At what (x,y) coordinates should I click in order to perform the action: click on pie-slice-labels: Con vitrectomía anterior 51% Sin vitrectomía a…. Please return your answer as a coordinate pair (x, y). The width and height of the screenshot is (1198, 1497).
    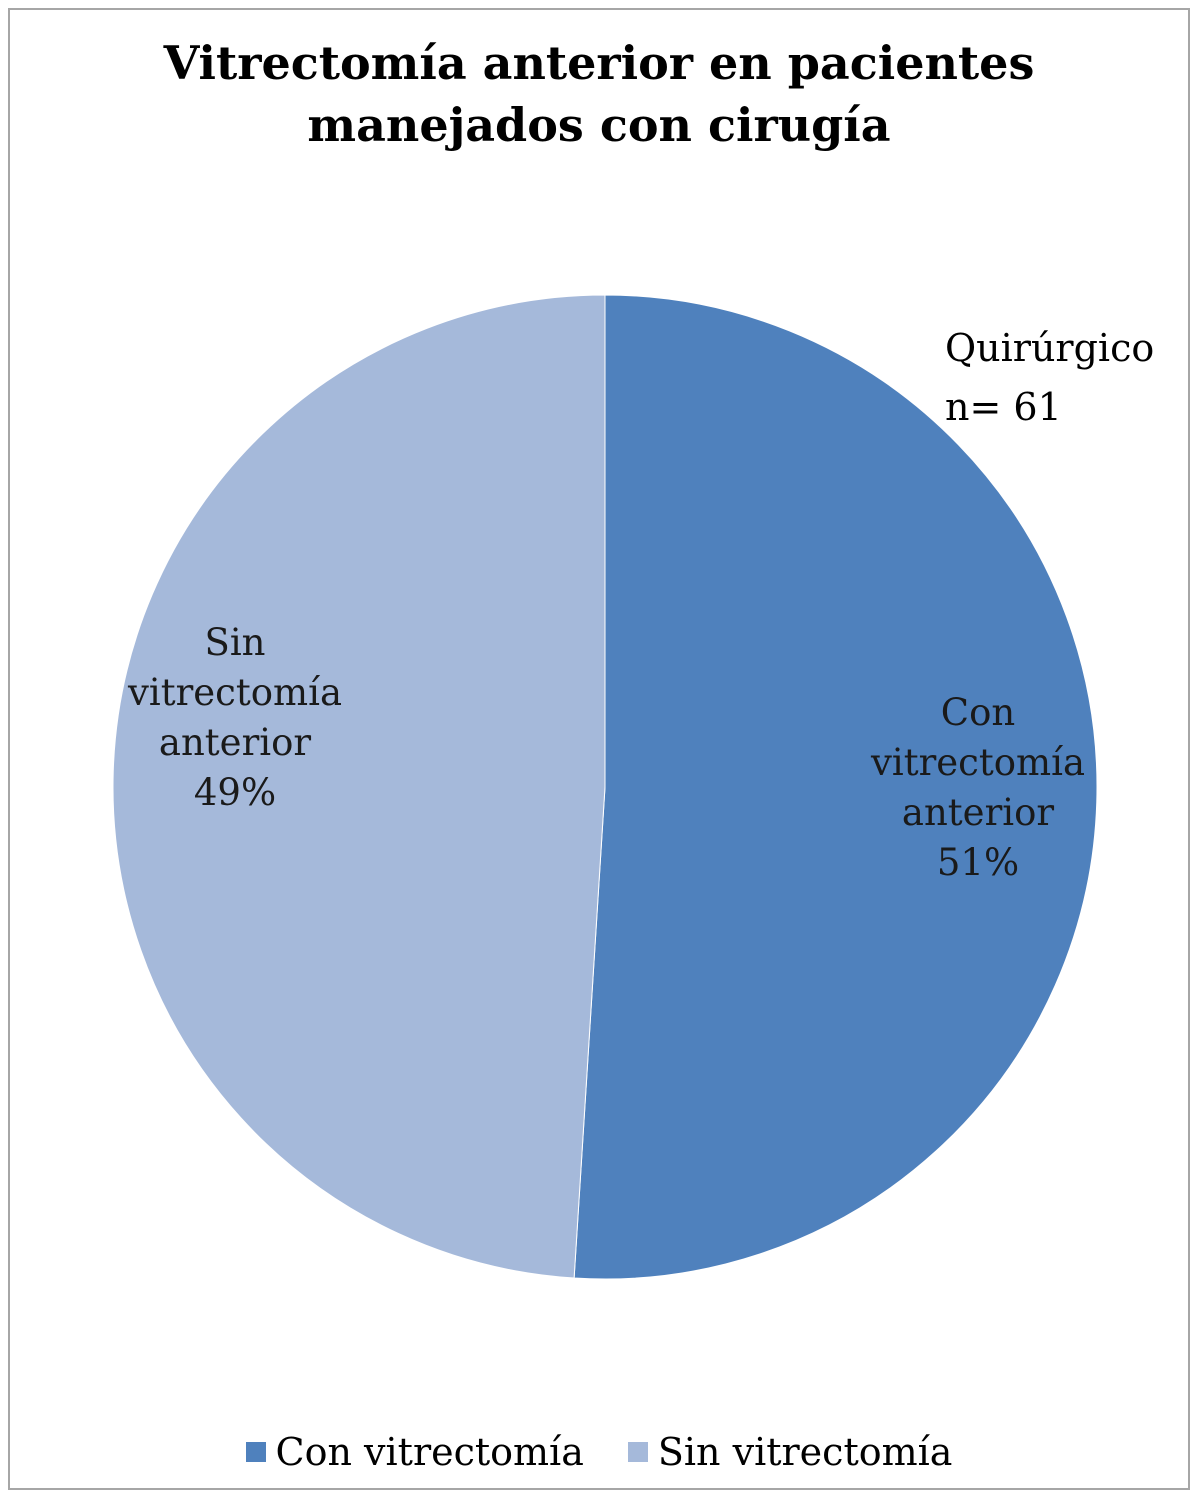
    Looking at the image, I should click on (606, 752).